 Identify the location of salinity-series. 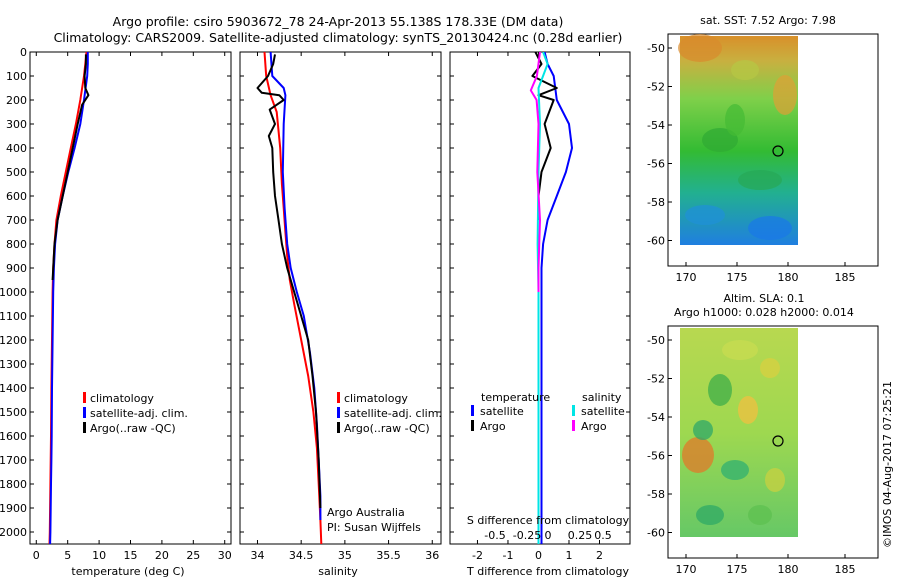
(289, 298).